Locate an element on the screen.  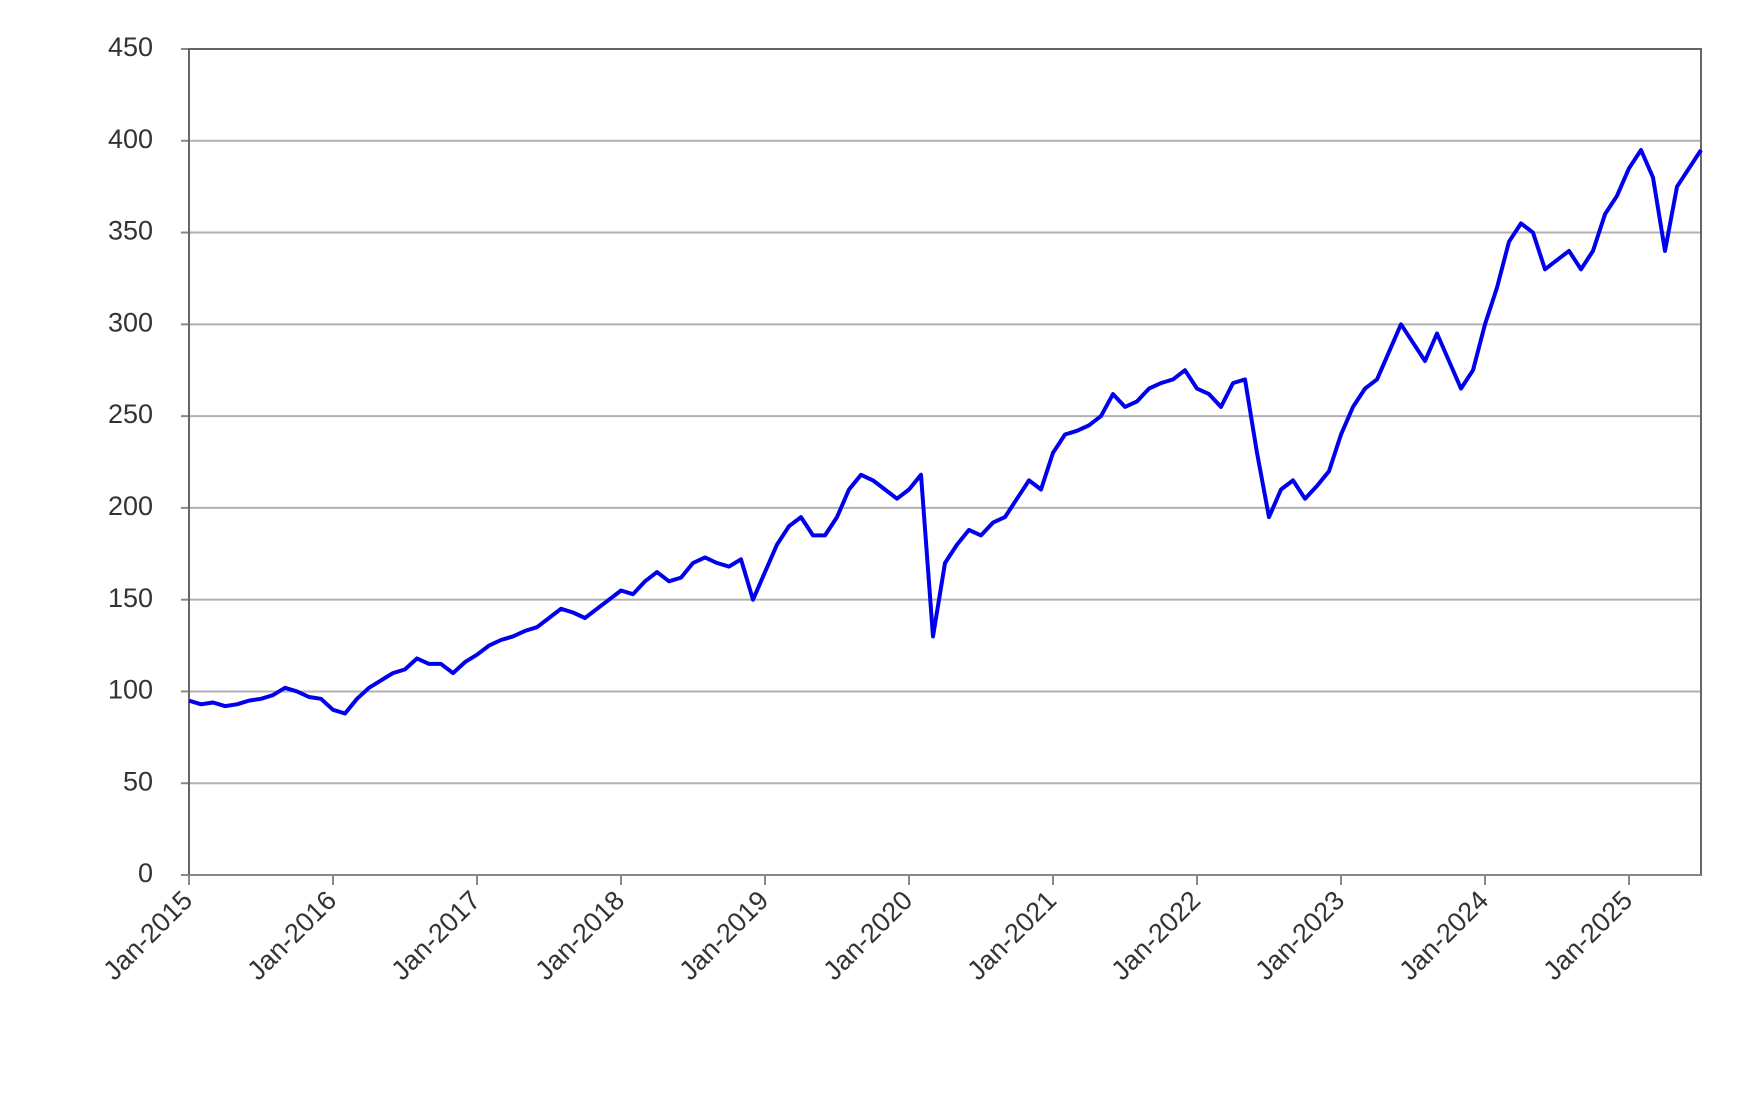
y-tick-label: 150 is located at coordinates (130, 598).